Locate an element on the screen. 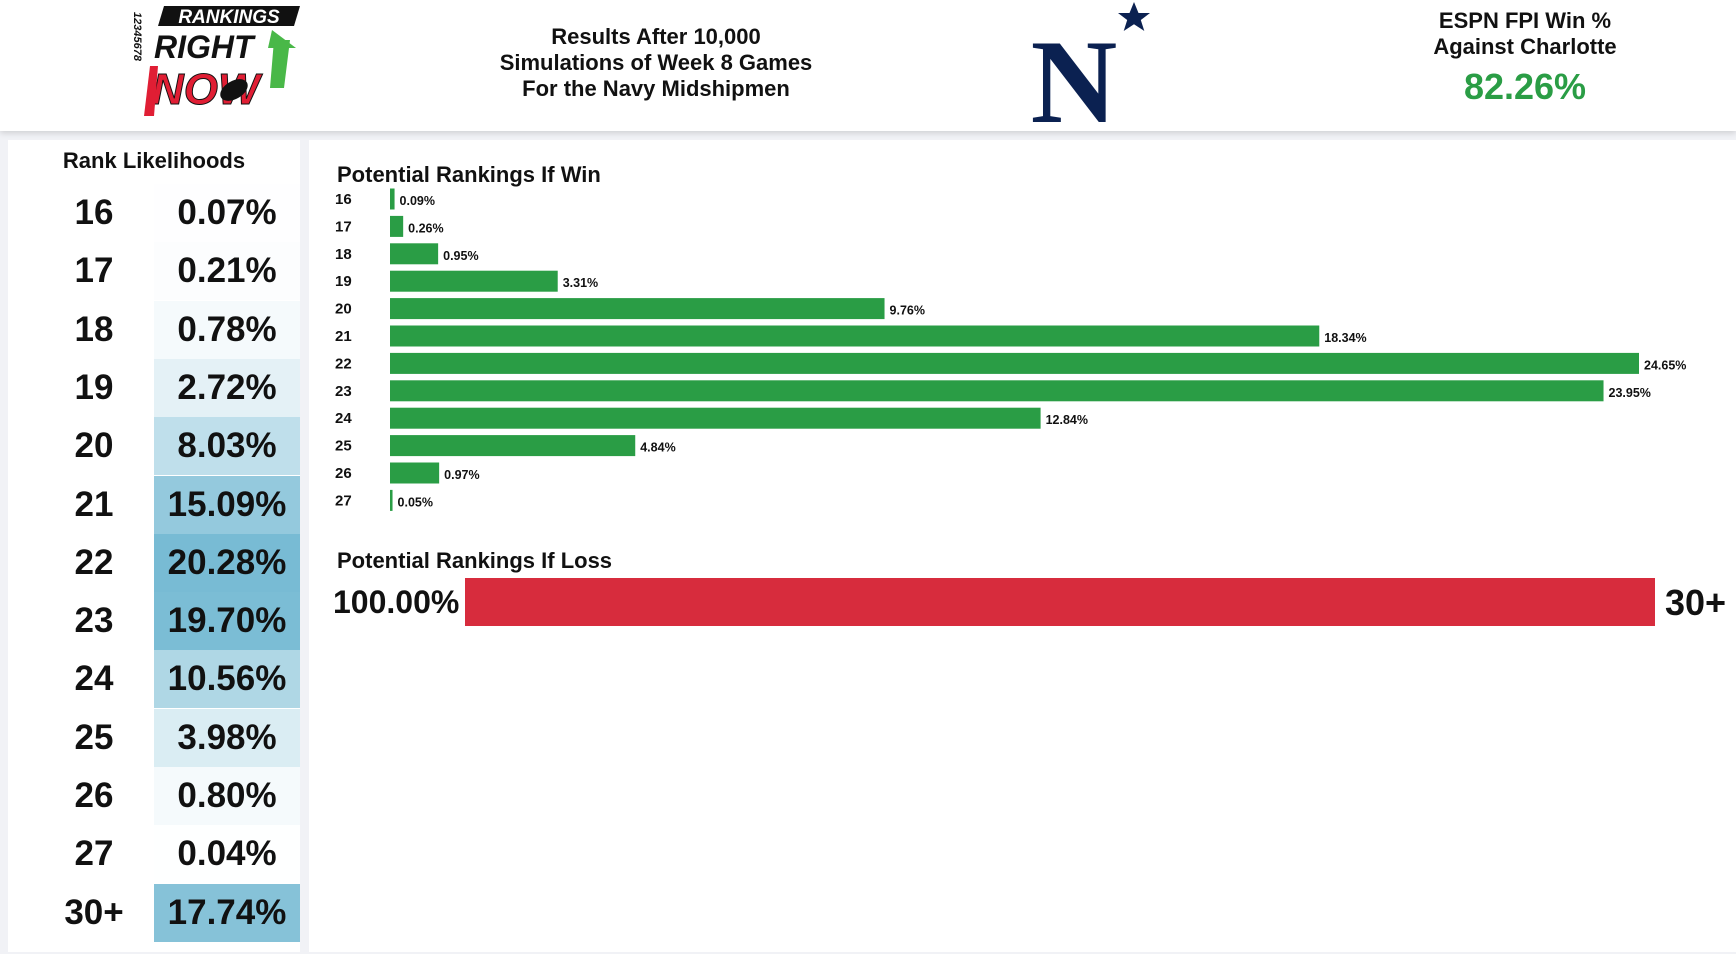 The image size is (1736, 954). rank-row: 18 0.78% is located at coordinates (154, 329).